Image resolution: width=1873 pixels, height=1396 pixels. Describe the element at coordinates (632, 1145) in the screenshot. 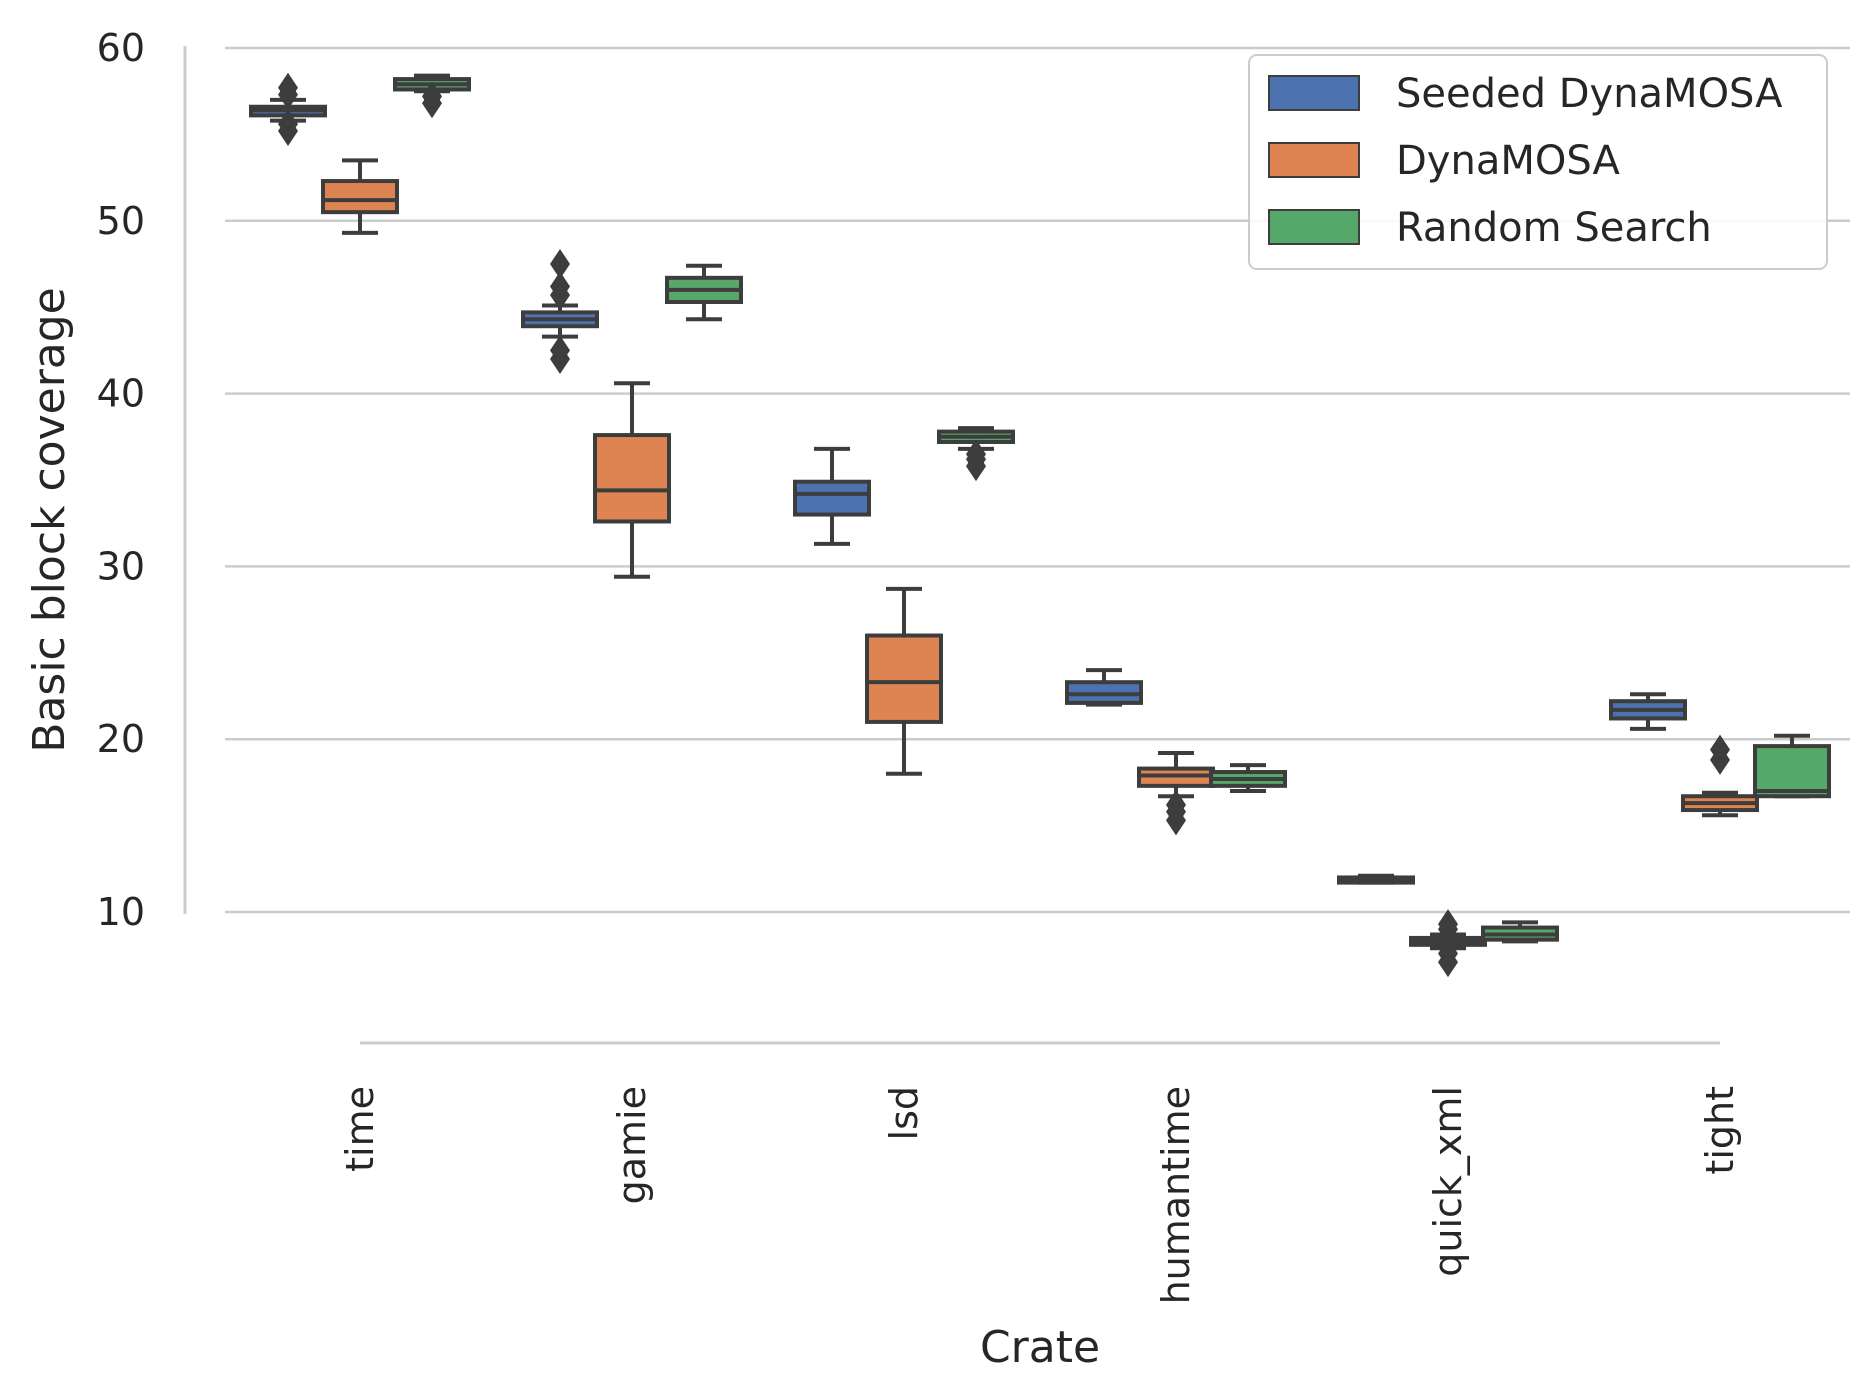

I see `x-tick-label: gamie` at that location.